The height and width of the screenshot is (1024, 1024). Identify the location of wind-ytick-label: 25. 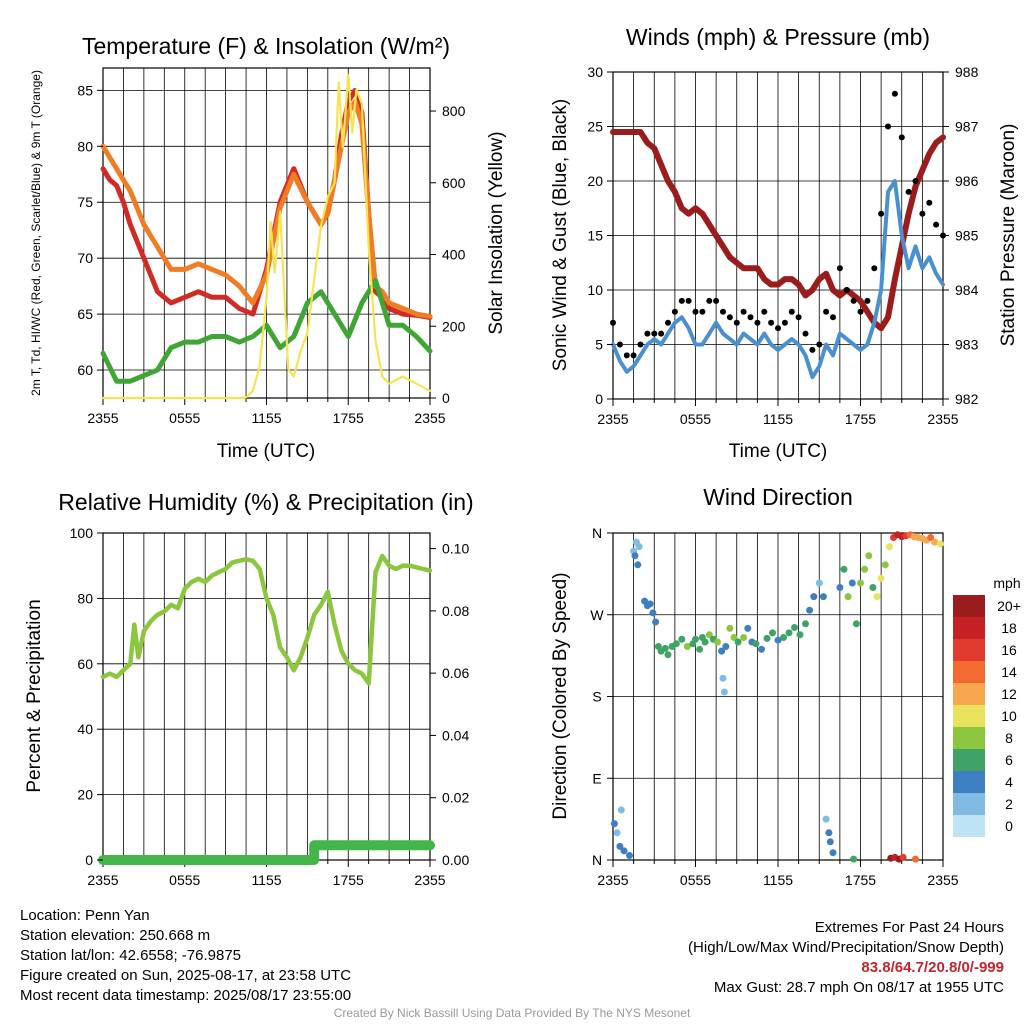
(595, 127).